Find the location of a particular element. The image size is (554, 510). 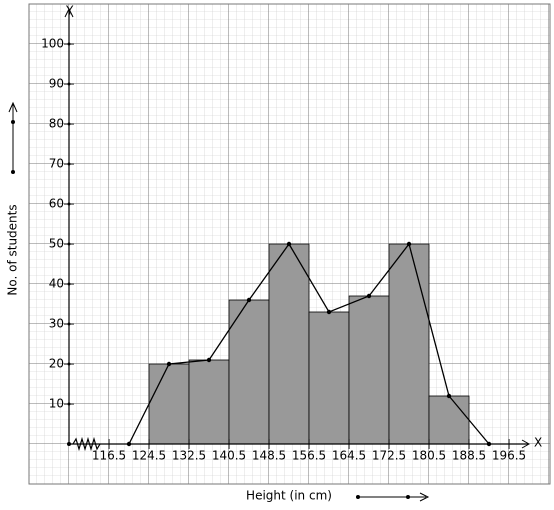

x-tick-label: 172.5 is located at coordinates (389, 456).